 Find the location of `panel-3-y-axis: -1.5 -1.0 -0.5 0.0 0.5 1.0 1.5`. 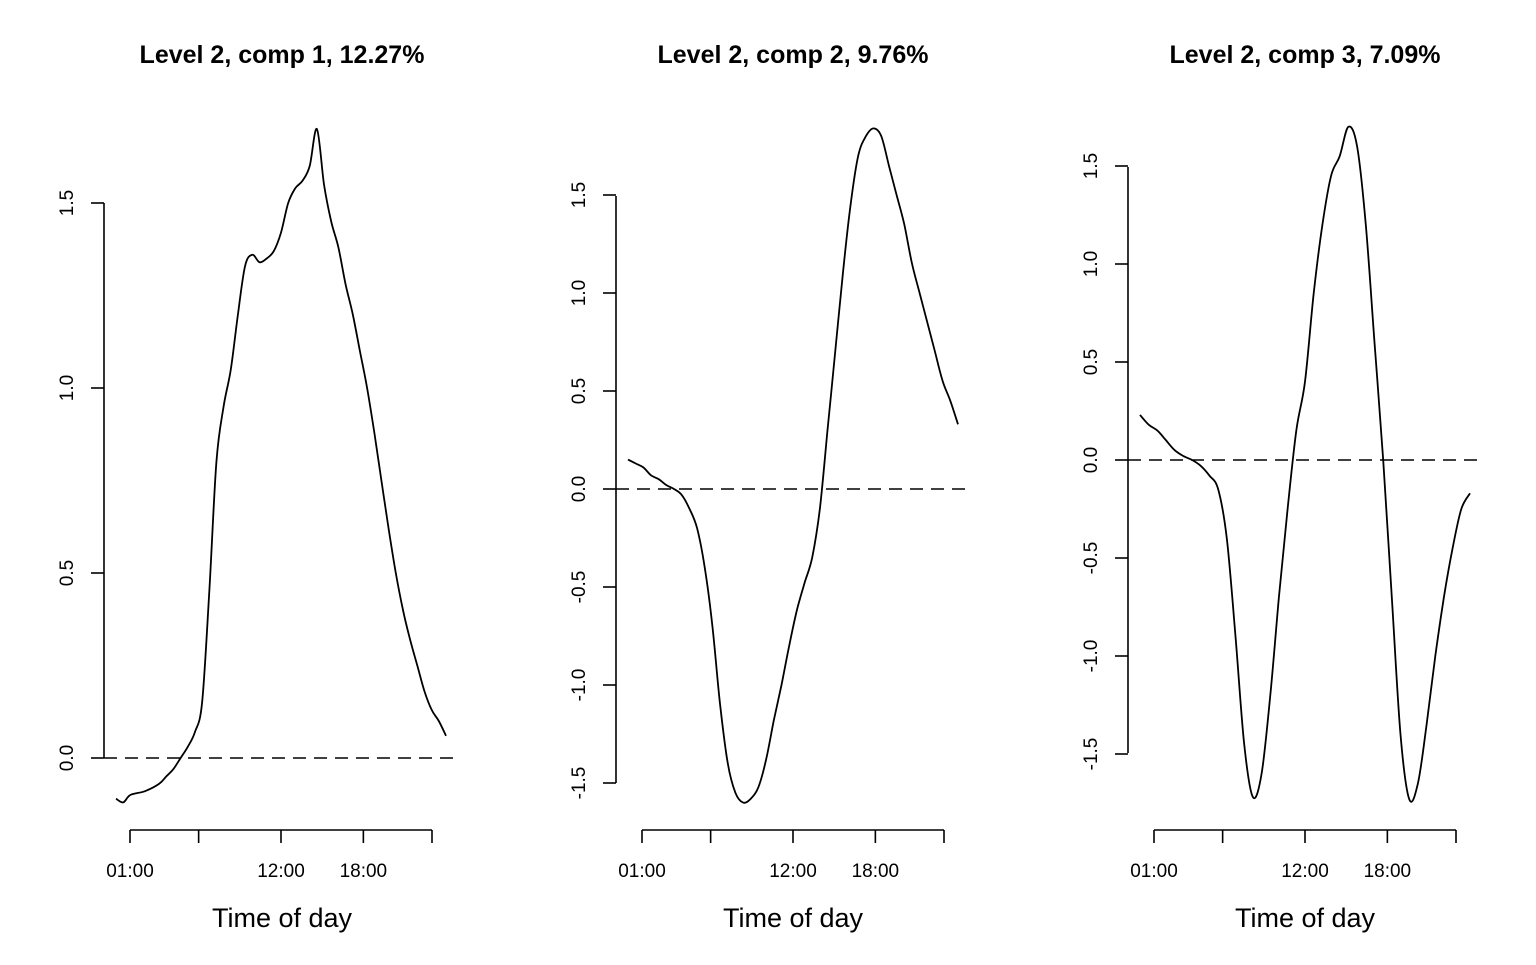

panel-3-y-axis: -1.5 -1.0 -0.5 0.0 0.5 1.0 1.5 is located at coordinates (1105, 462).